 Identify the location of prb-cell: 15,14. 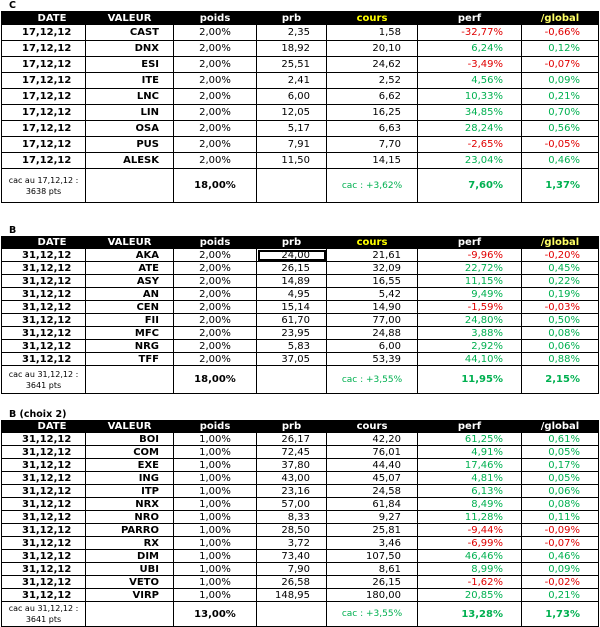
(291, 307).